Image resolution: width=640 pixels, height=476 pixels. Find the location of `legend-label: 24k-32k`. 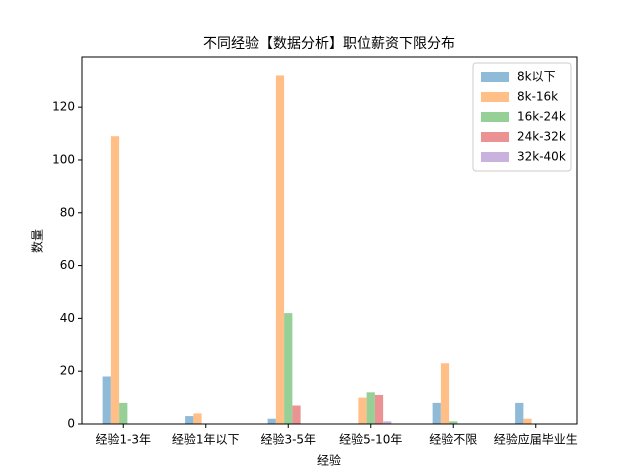

legend-label: 24k-32k is located at coordinates (541, 137).